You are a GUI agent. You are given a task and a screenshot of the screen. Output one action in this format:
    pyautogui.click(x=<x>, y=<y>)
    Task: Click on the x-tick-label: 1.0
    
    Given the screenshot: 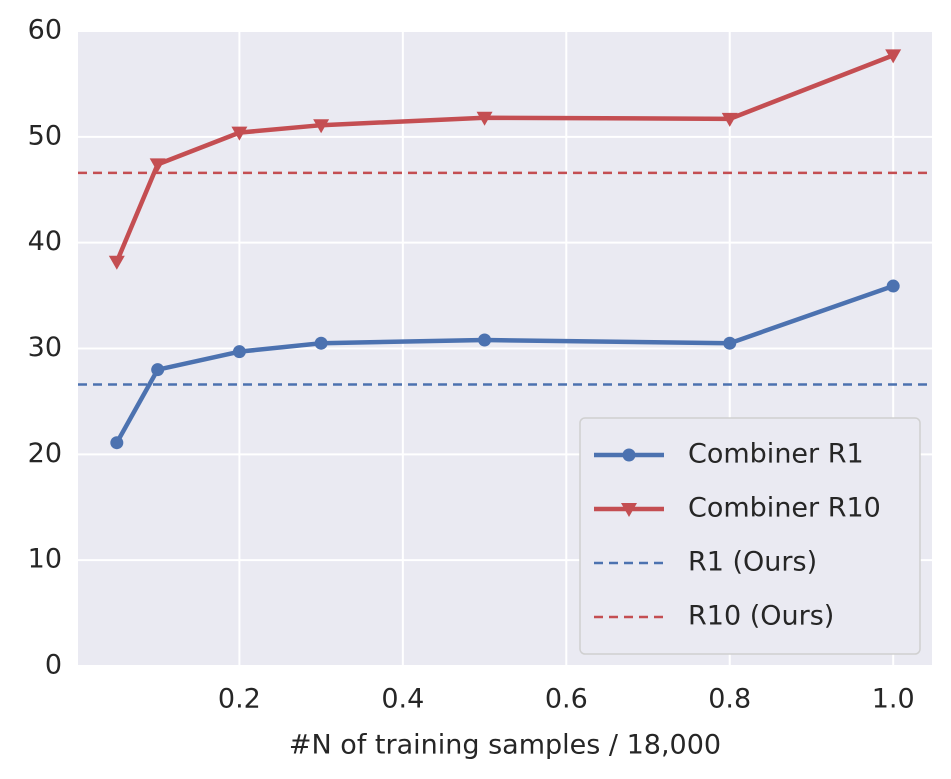 What is the action you would take?
    pyautogui.click(x=893, y=699)
    